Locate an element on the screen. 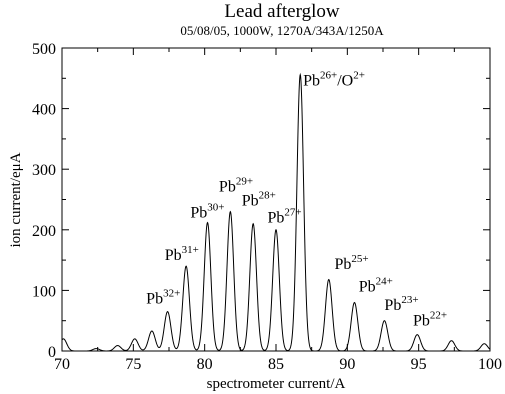 This screenshot has height=394, width=505. x-tick-label: 70 is located at coordinates (62, 364).